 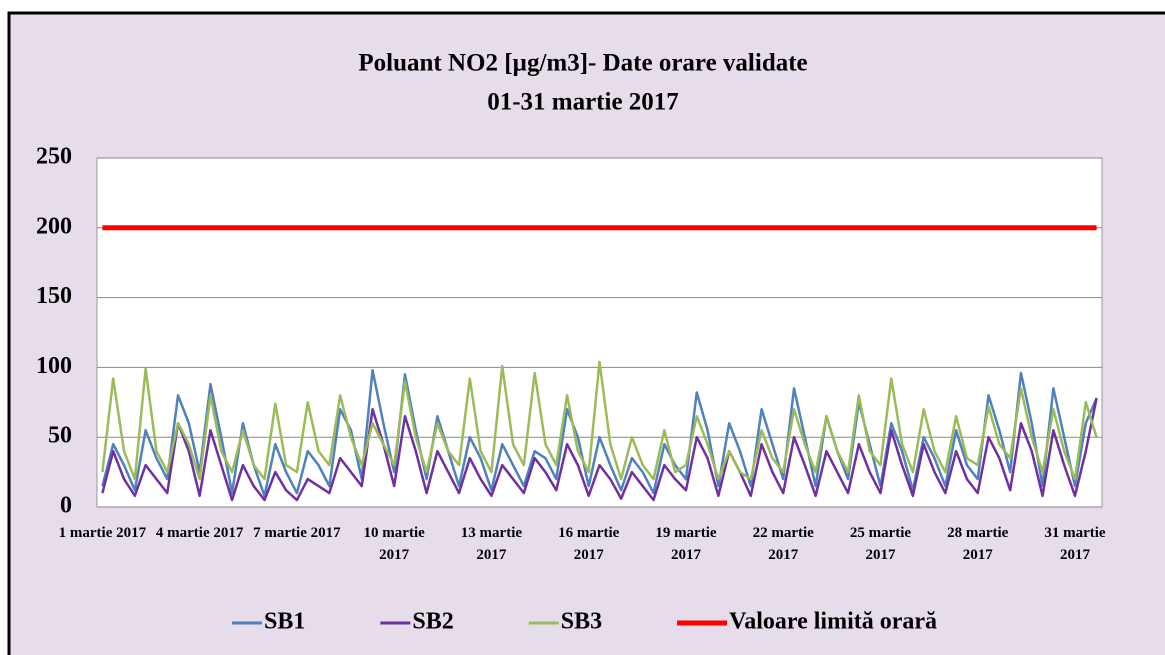 What do you see at coordinates (199, 533) in the screenshot?
I see `x-tick-label: 4 martie 2017` at bounding box center [199, 533].